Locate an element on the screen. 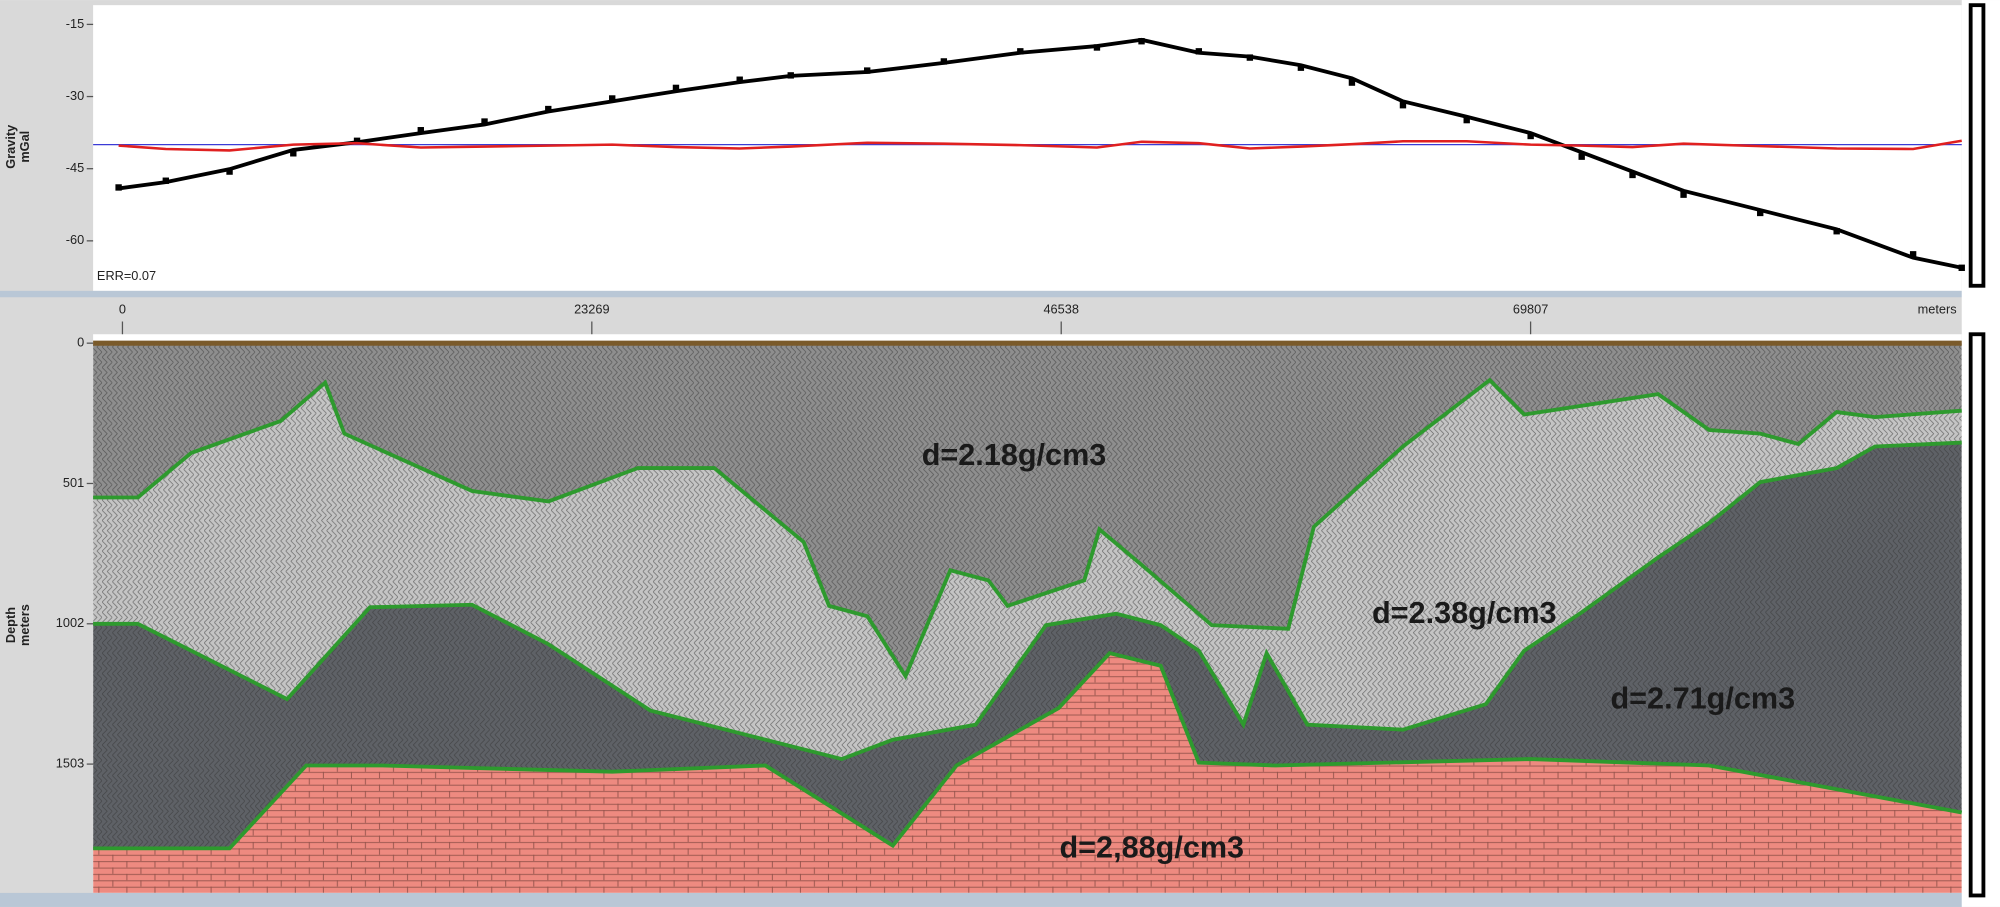 Image resolution: width=2000 pixels, height=907 pixels. x-tick-label: 46538 is located at coordinates (1060, 308).